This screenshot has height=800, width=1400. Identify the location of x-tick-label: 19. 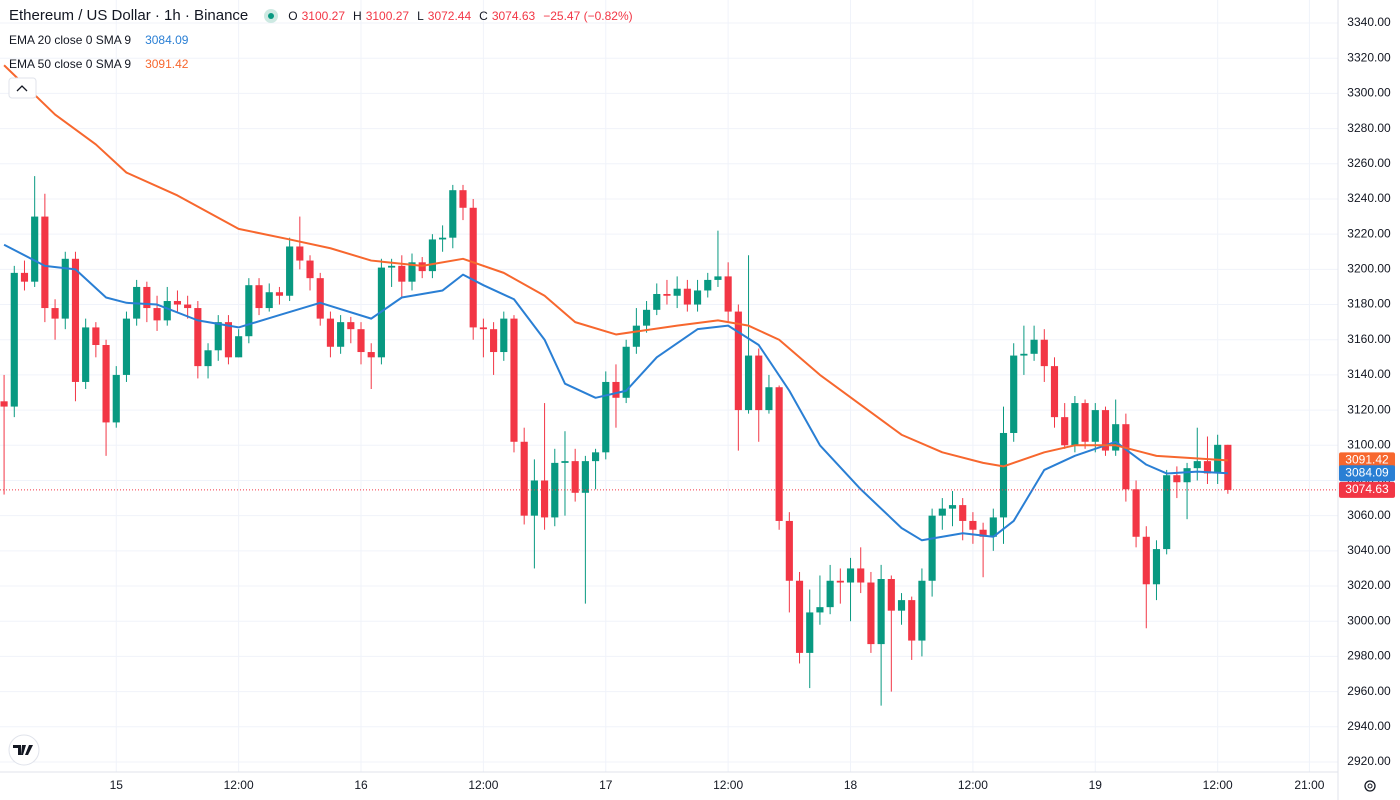
(1096, 785).